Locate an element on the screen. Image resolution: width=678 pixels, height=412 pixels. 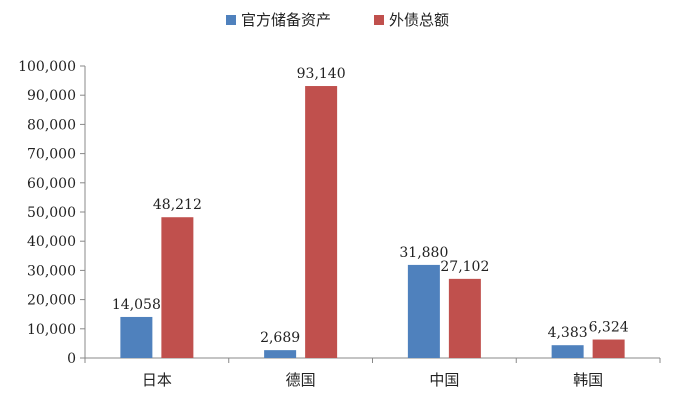
y-tick-label: 0 is located at coordinates (71, 359).